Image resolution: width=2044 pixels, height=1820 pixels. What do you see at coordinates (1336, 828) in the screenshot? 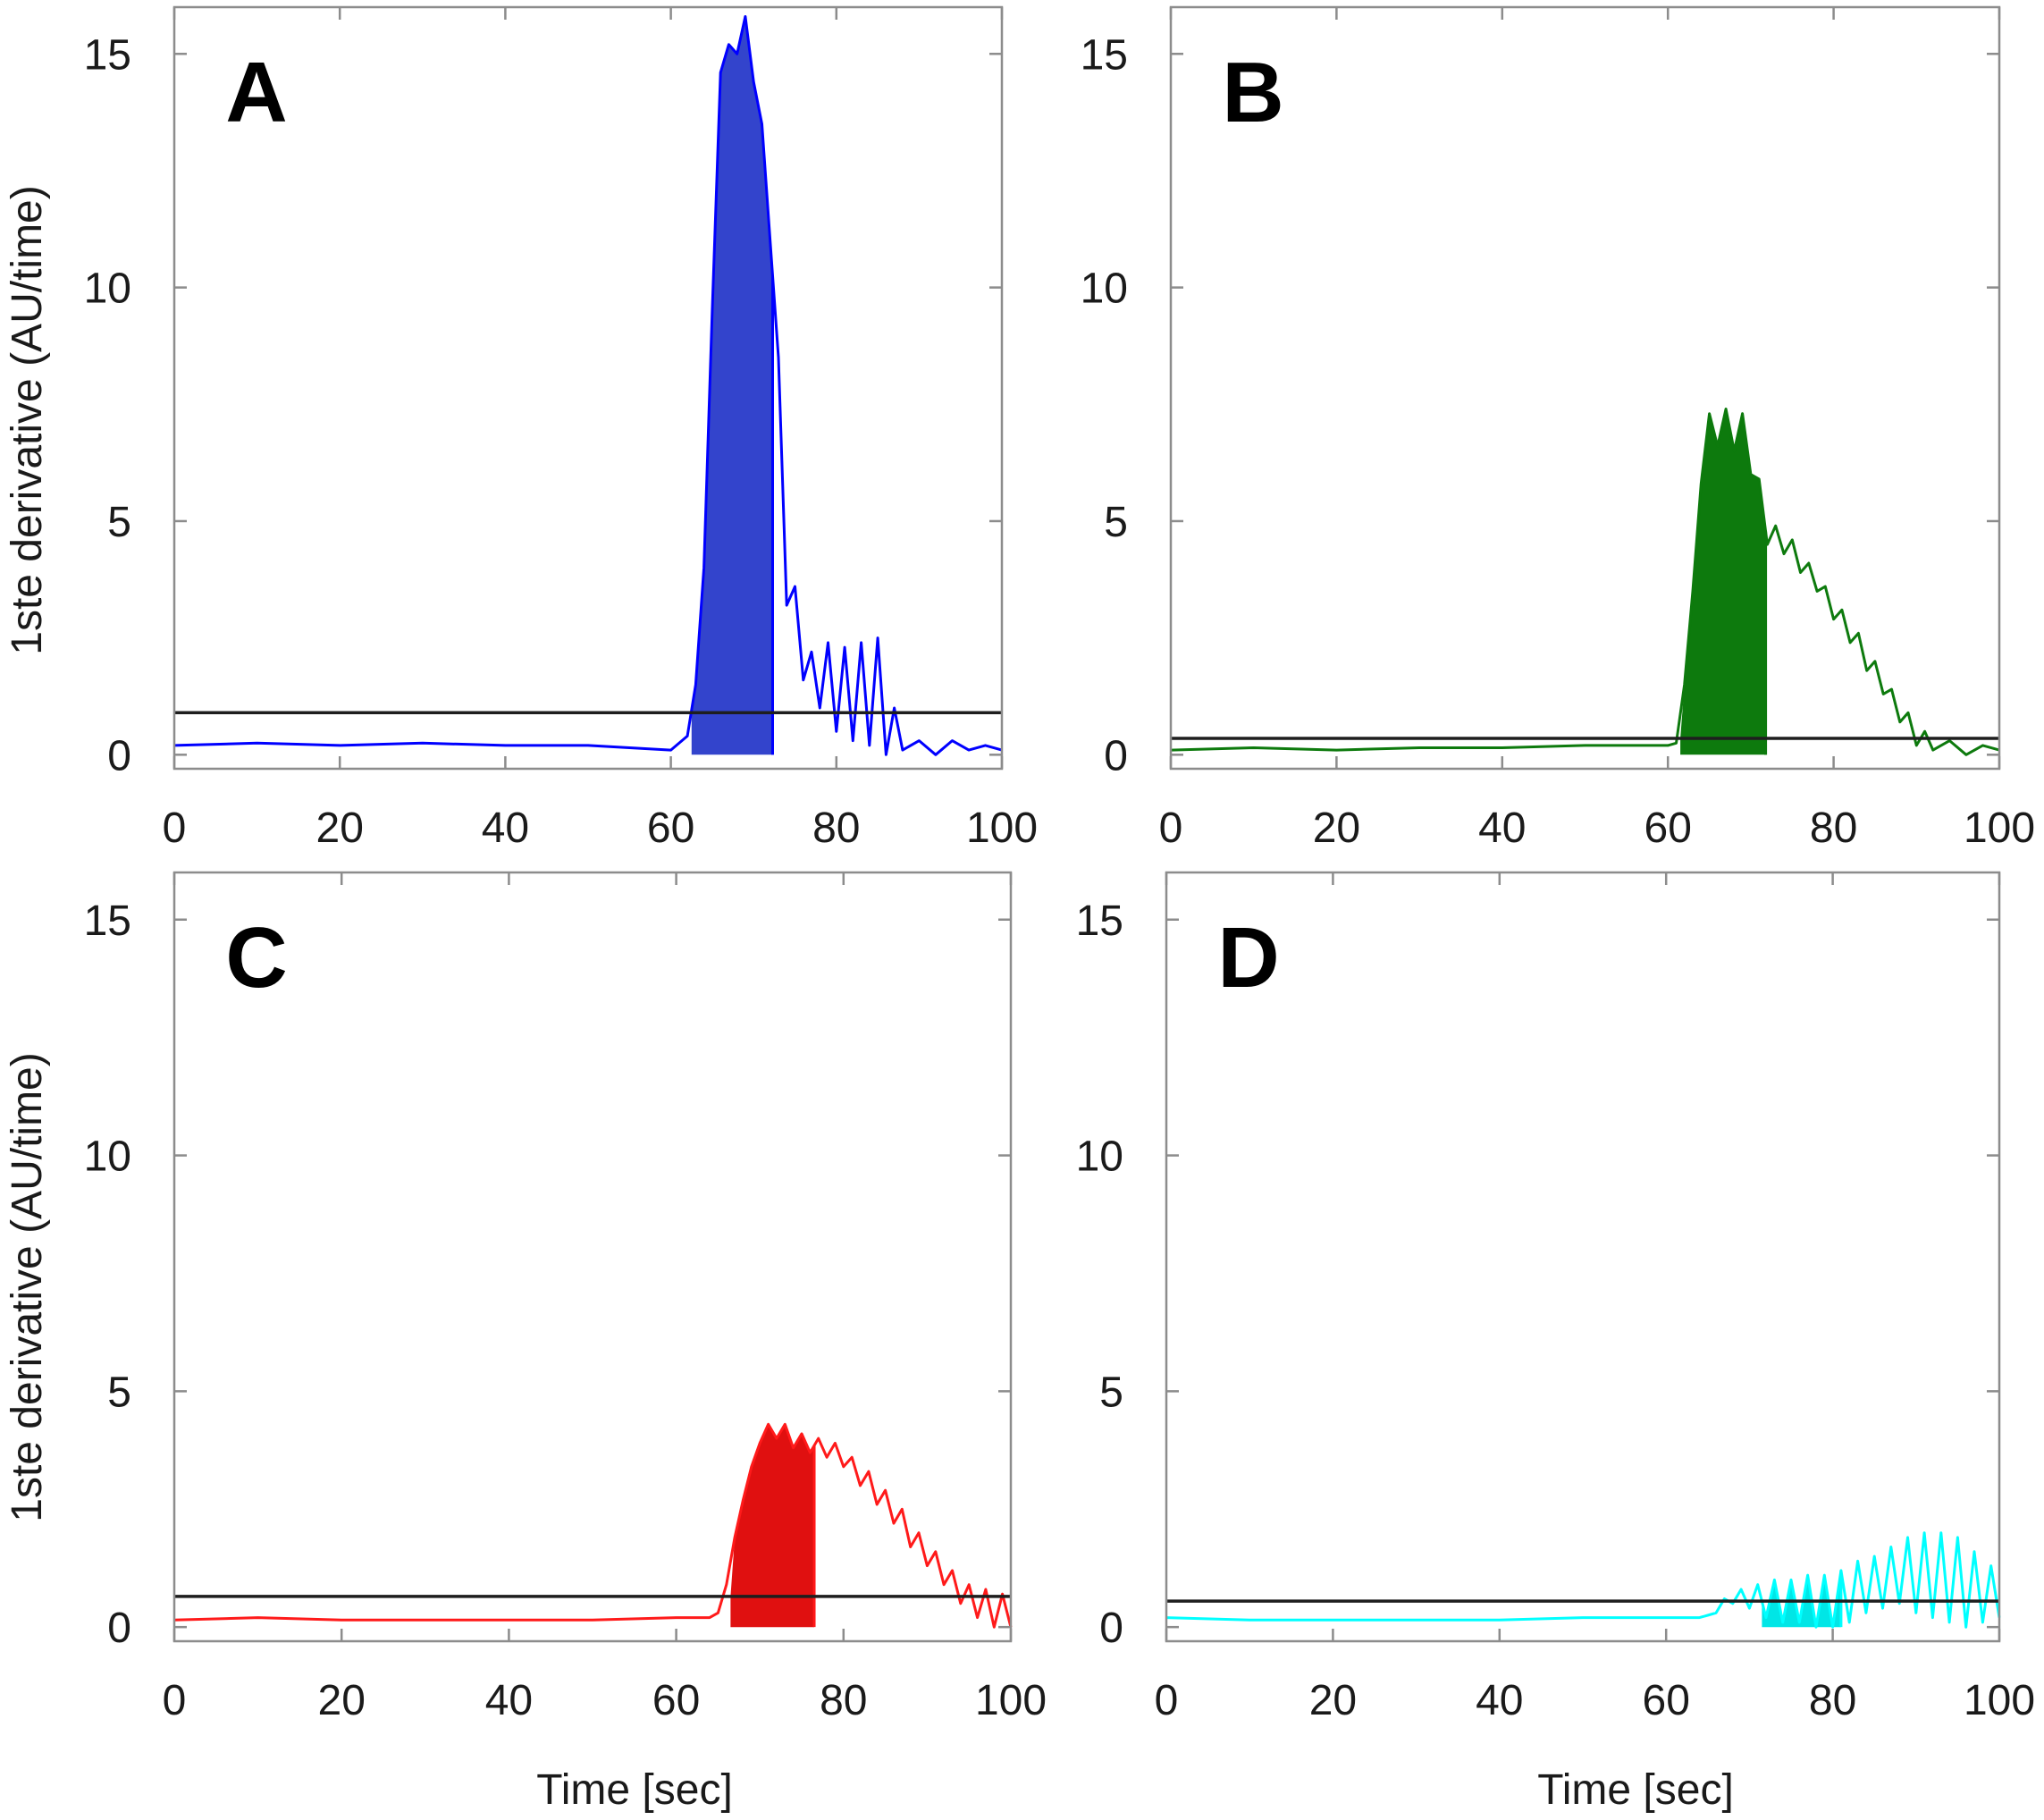
I see `panel-b-x-tick-label: 20` at bounding box center [1336, 828].